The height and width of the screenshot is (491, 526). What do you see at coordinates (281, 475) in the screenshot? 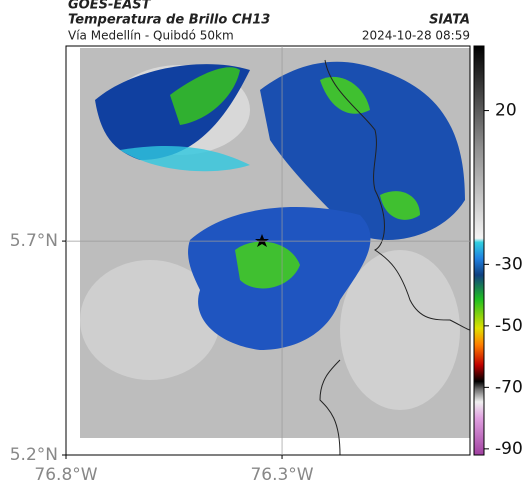
I see `lon-tick-label: 76.3°W` at bounding box center [281, 475].